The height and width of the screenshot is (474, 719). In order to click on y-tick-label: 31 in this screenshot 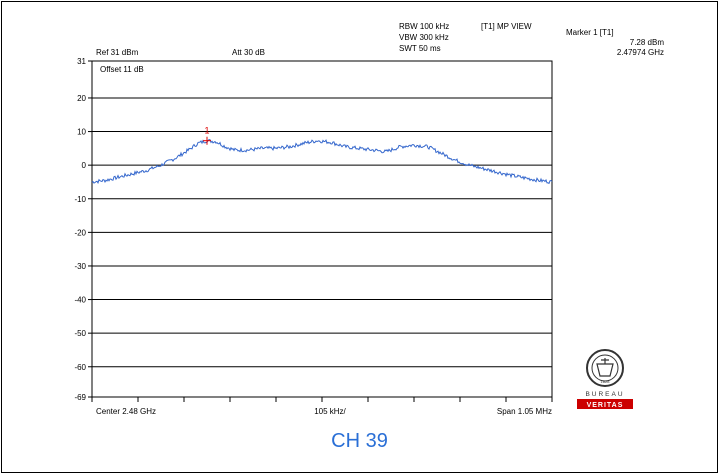, I will do `click(81, 61)`.